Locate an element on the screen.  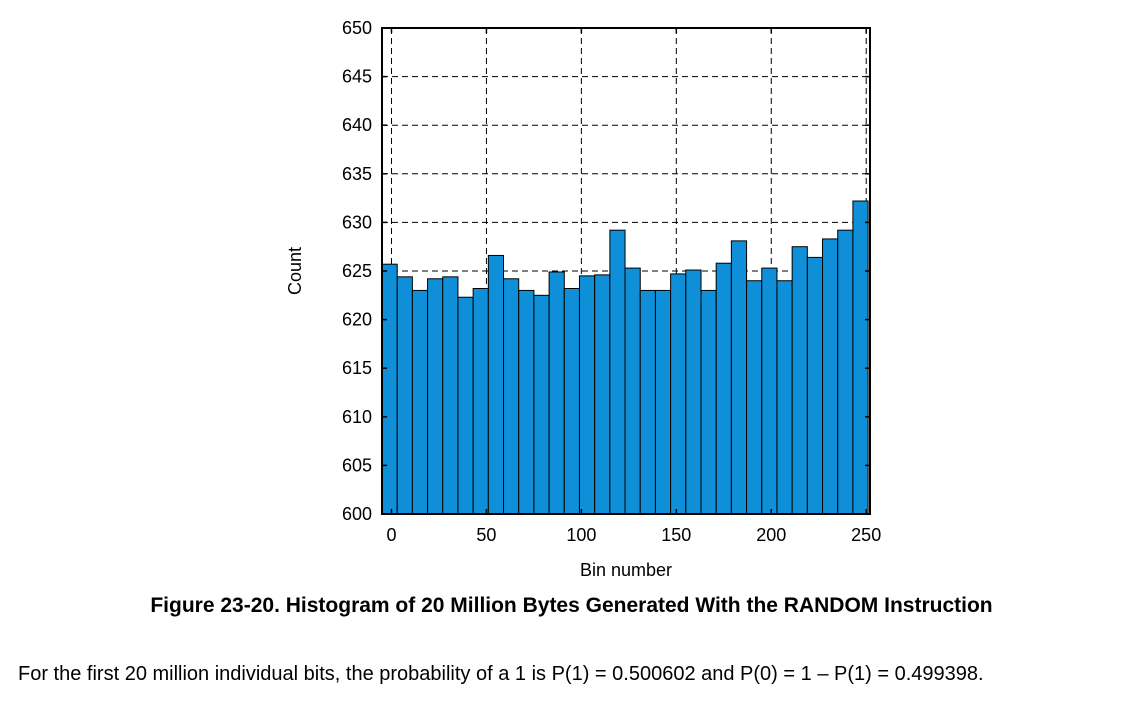
y-tick-label: 635 is located at coordinates (357, 174).